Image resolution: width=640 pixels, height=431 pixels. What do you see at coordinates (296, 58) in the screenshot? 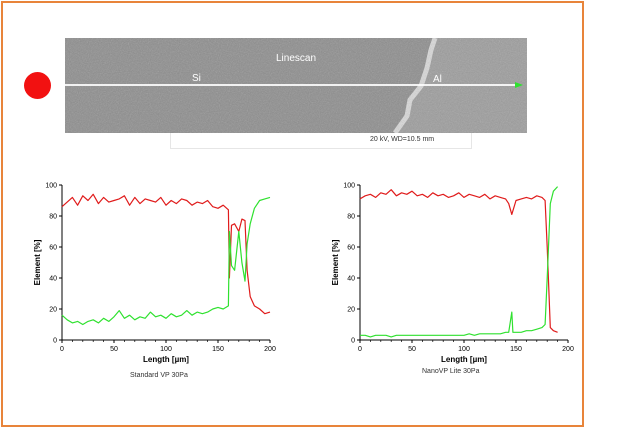
I see `linescan-title: Linescan` at bounding box center [296, 58].